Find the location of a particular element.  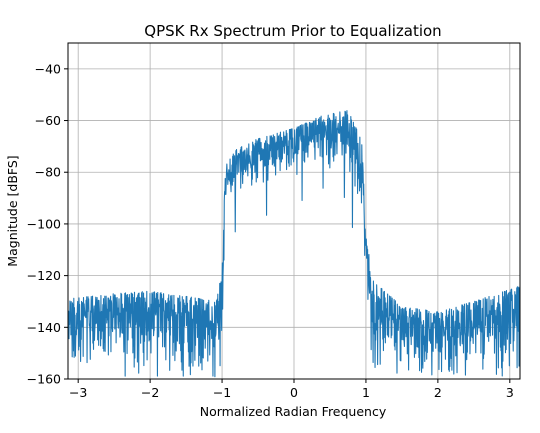

x-tick-label: 3 is located at coordinates (510, 392).